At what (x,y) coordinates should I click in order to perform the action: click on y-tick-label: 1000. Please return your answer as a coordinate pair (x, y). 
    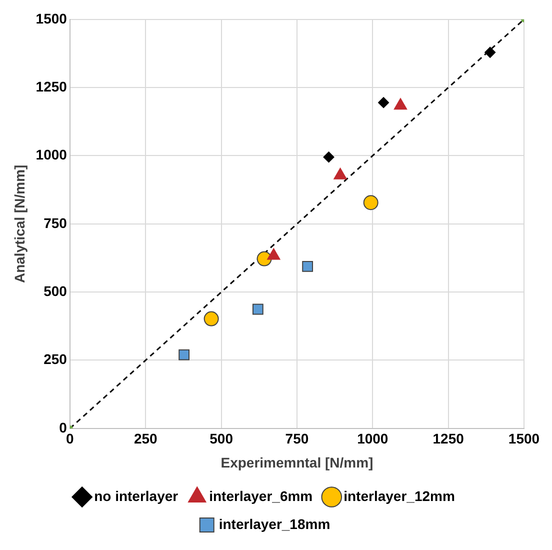
    Looking at the image, I should click on (52, 154).